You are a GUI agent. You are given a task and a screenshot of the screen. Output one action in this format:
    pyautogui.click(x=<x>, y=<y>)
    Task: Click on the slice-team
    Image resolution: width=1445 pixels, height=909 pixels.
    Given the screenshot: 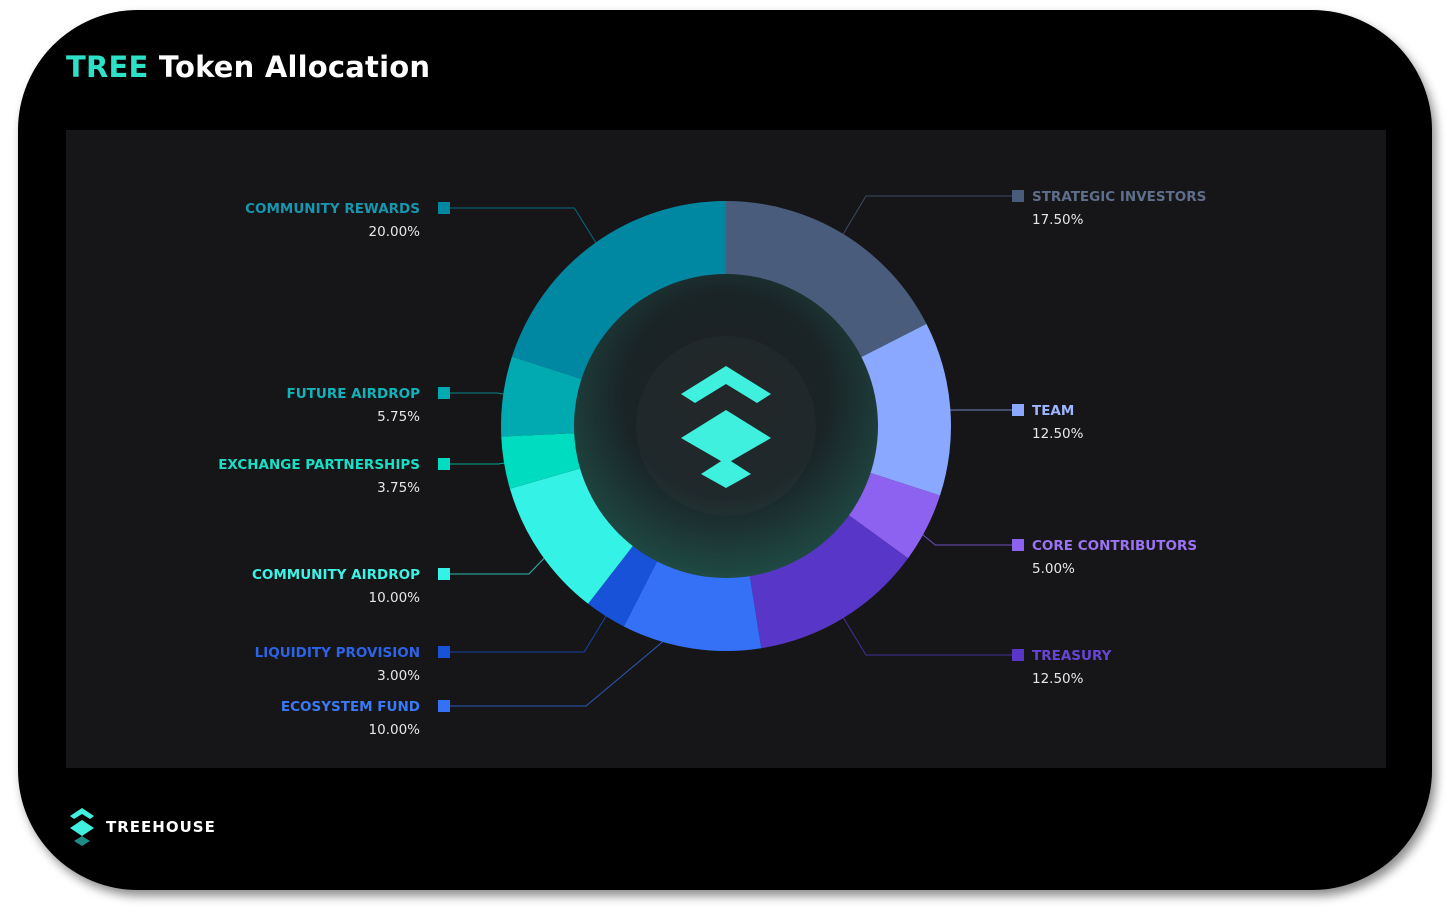 What is the action you would take?
    pyautogui.click(x=905, y=409)
    